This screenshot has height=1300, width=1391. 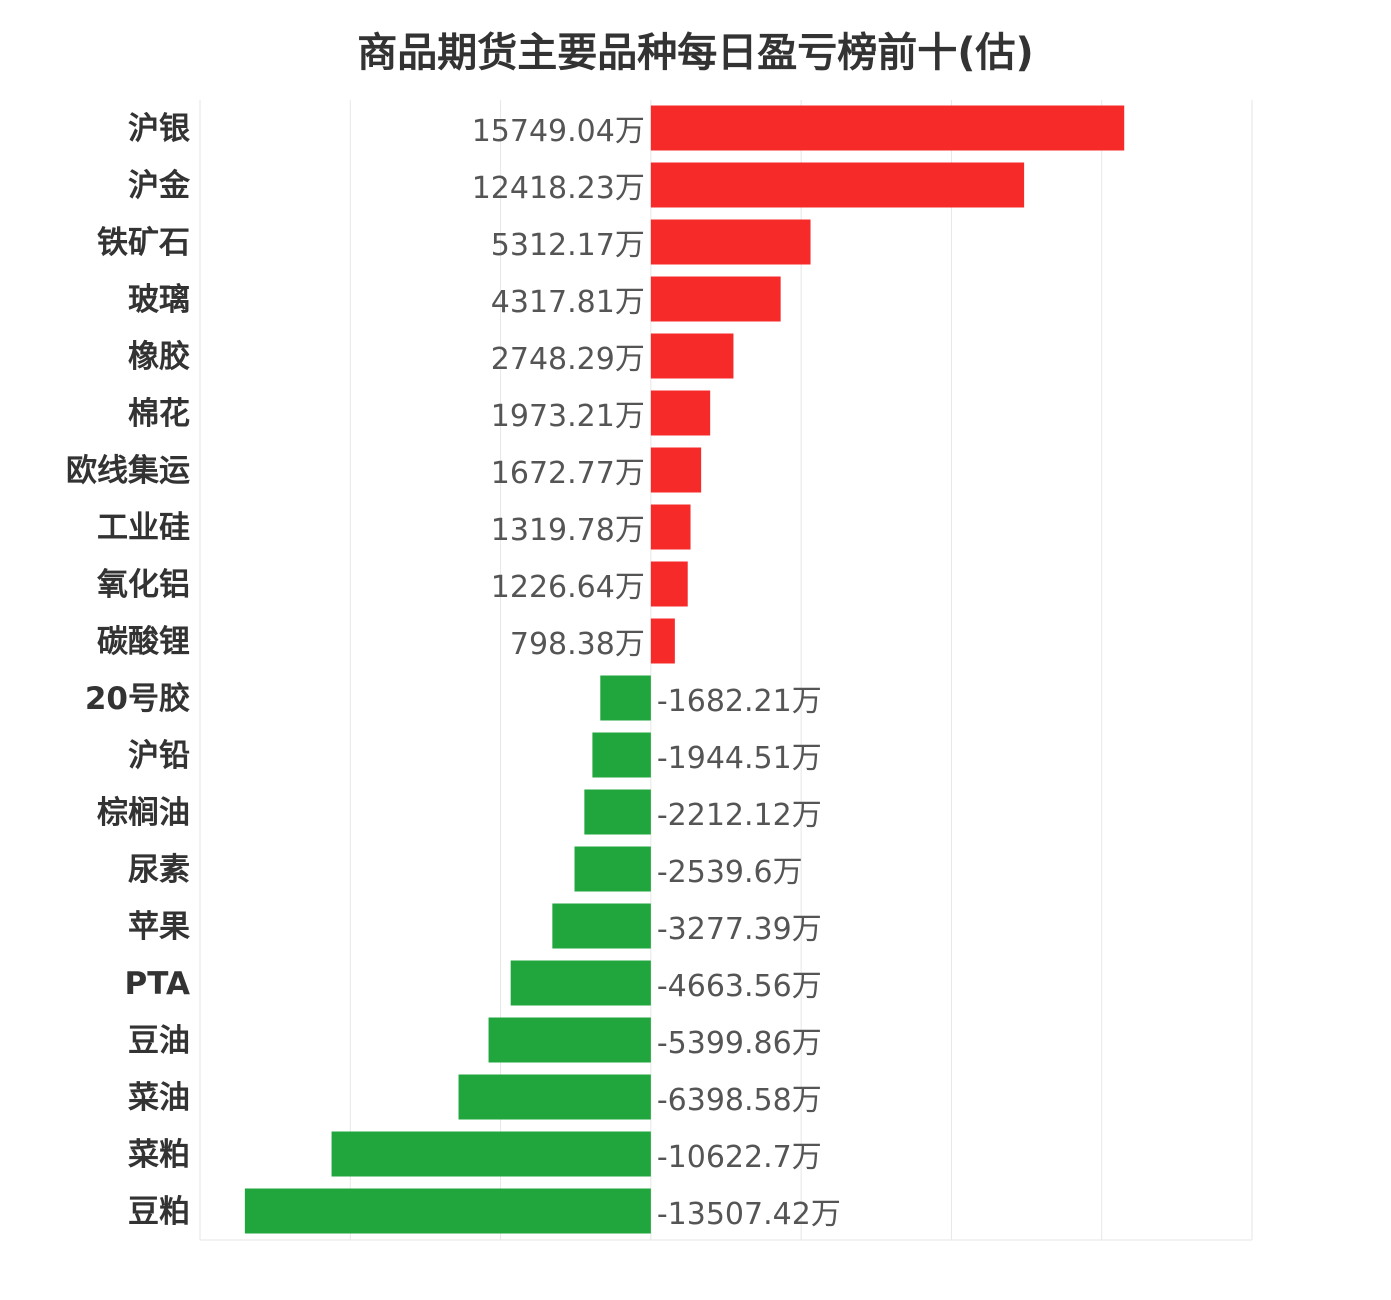 I want to click on value-label: -3277.39万, so click(x=739, y=929).